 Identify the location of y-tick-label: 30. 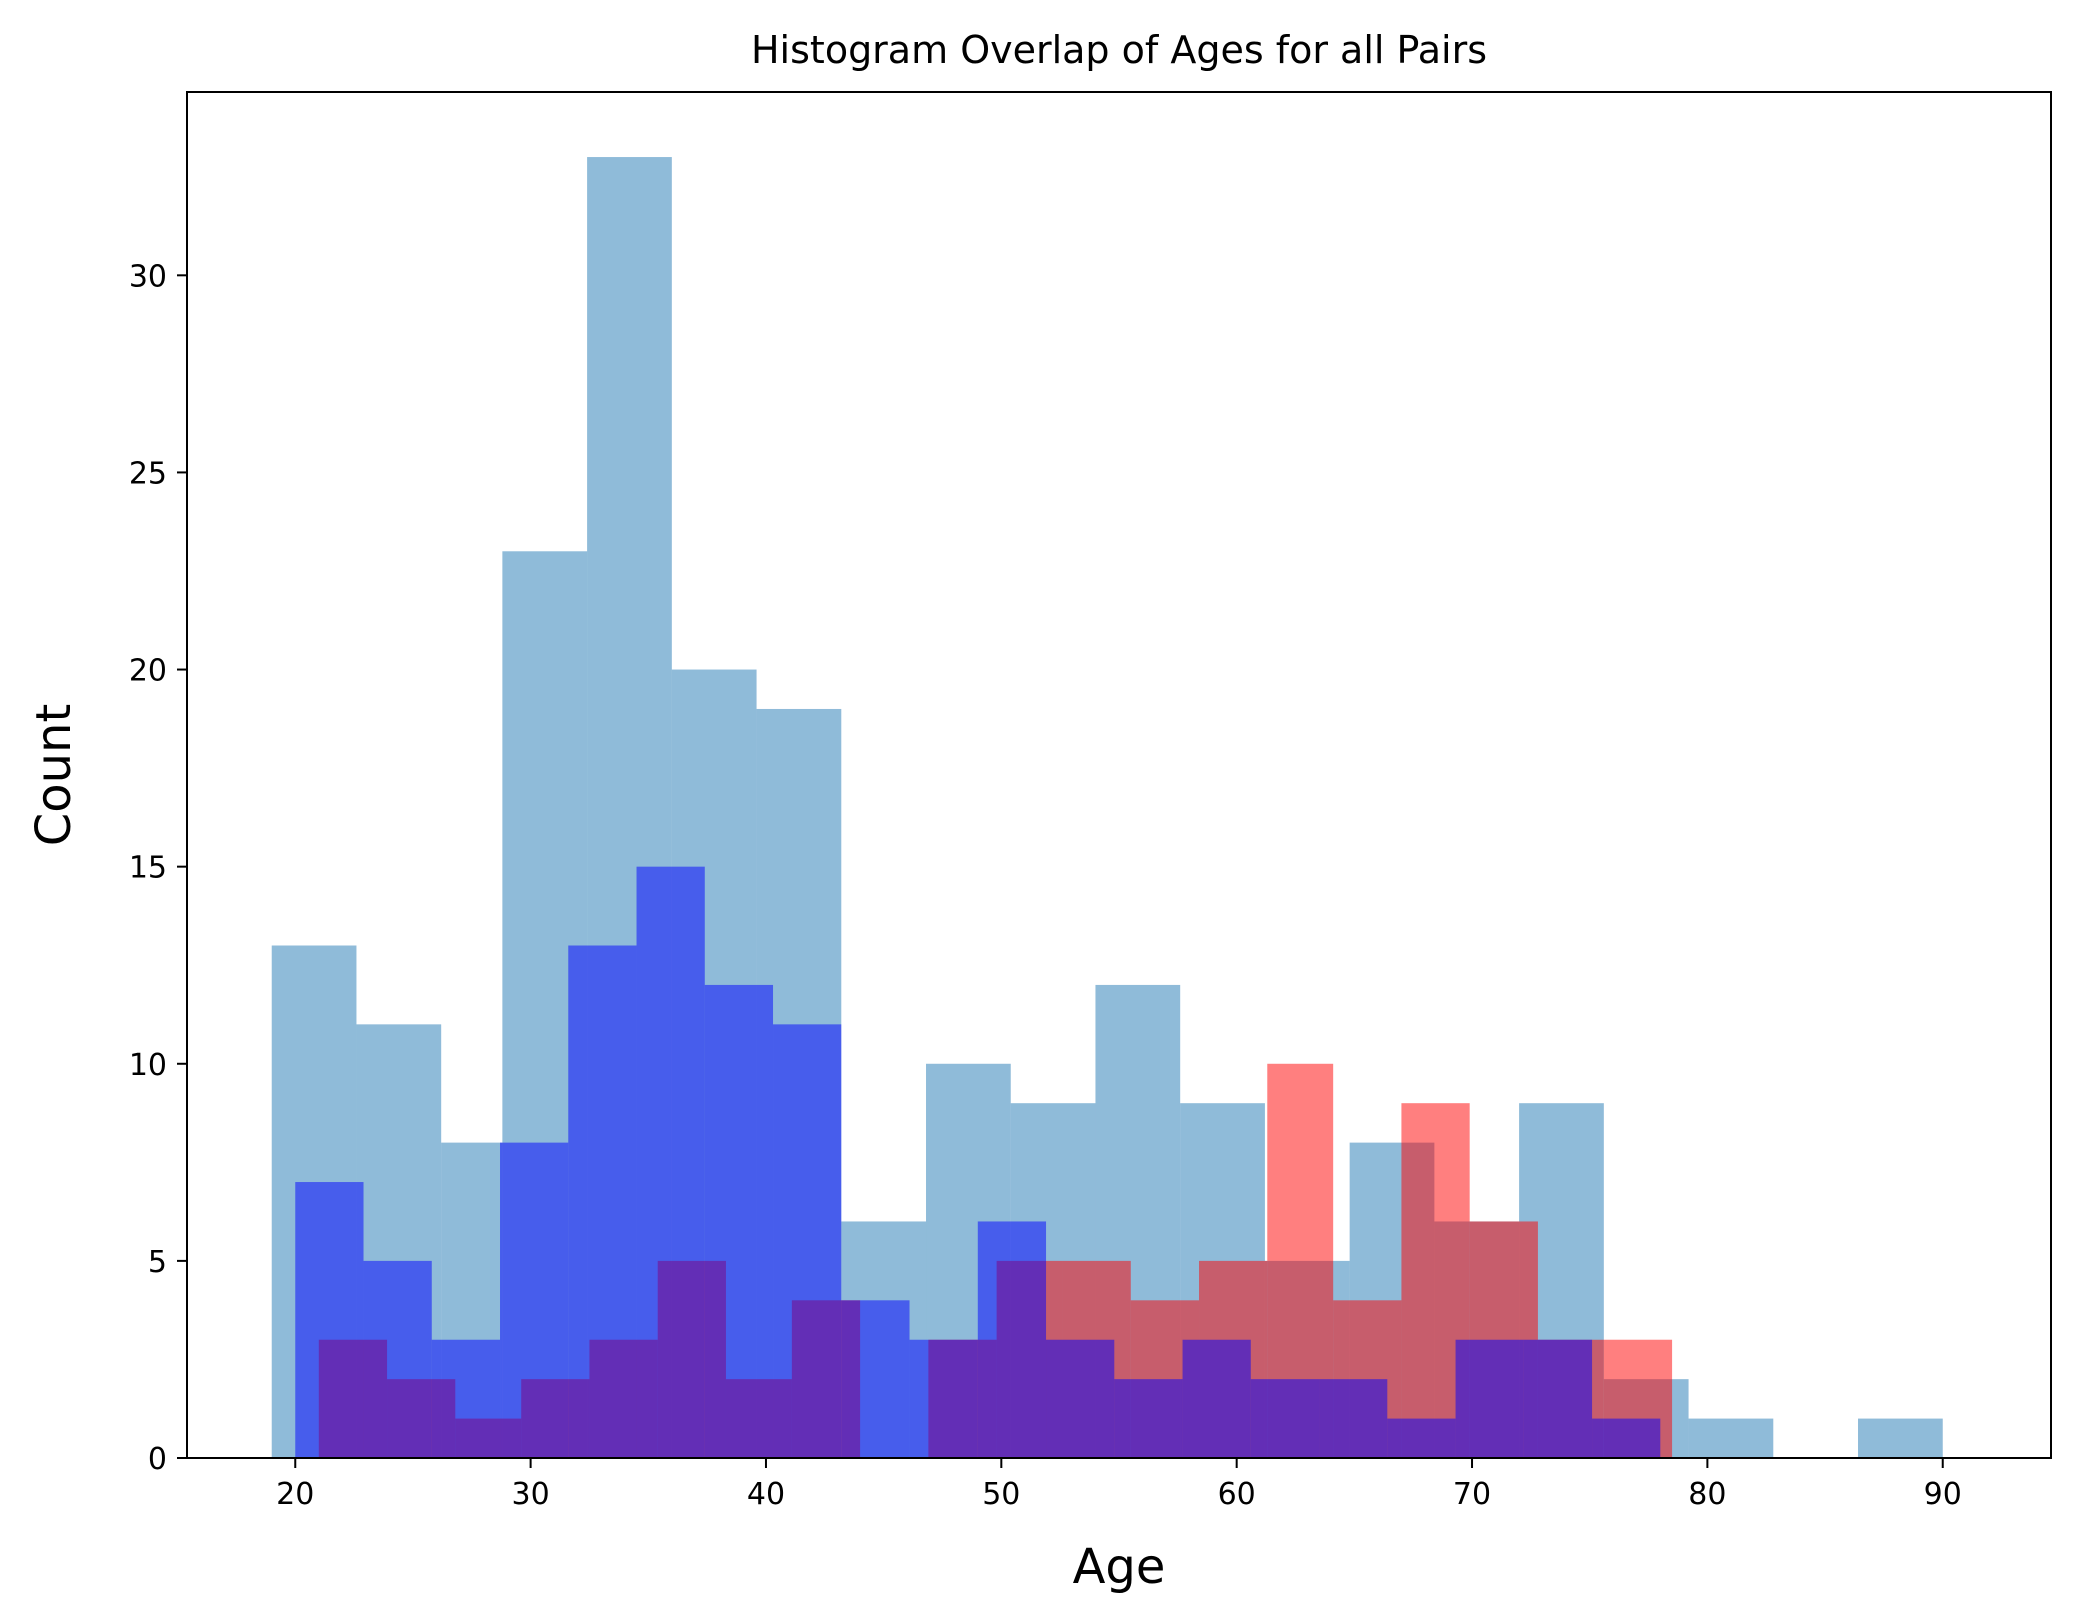
(148, 276).